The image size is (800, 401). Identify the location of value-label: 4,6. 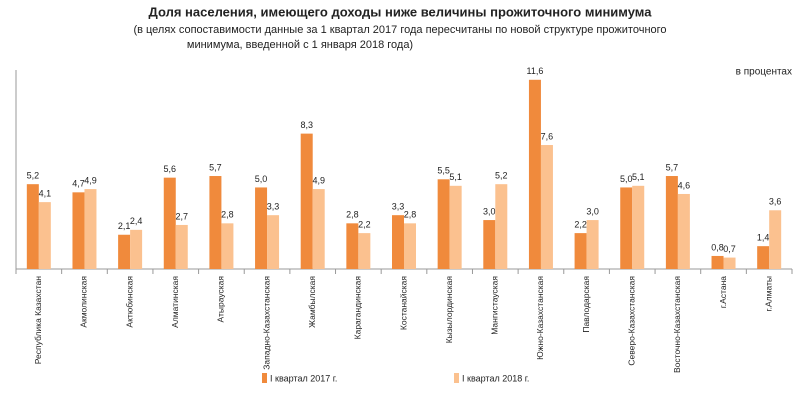
(684, 185).